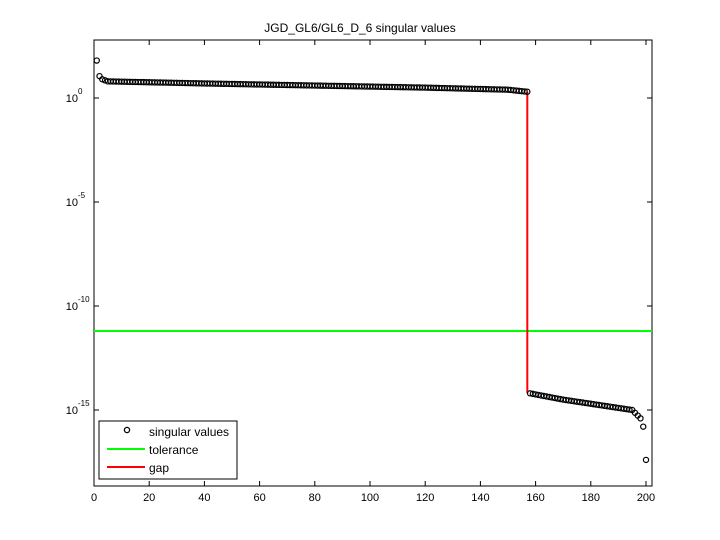 The width and height of the screenshot is (720, 540). Describe the element at coordinates (174, 450) in the screenshot. I see `legend-label: tolerance` at that location.